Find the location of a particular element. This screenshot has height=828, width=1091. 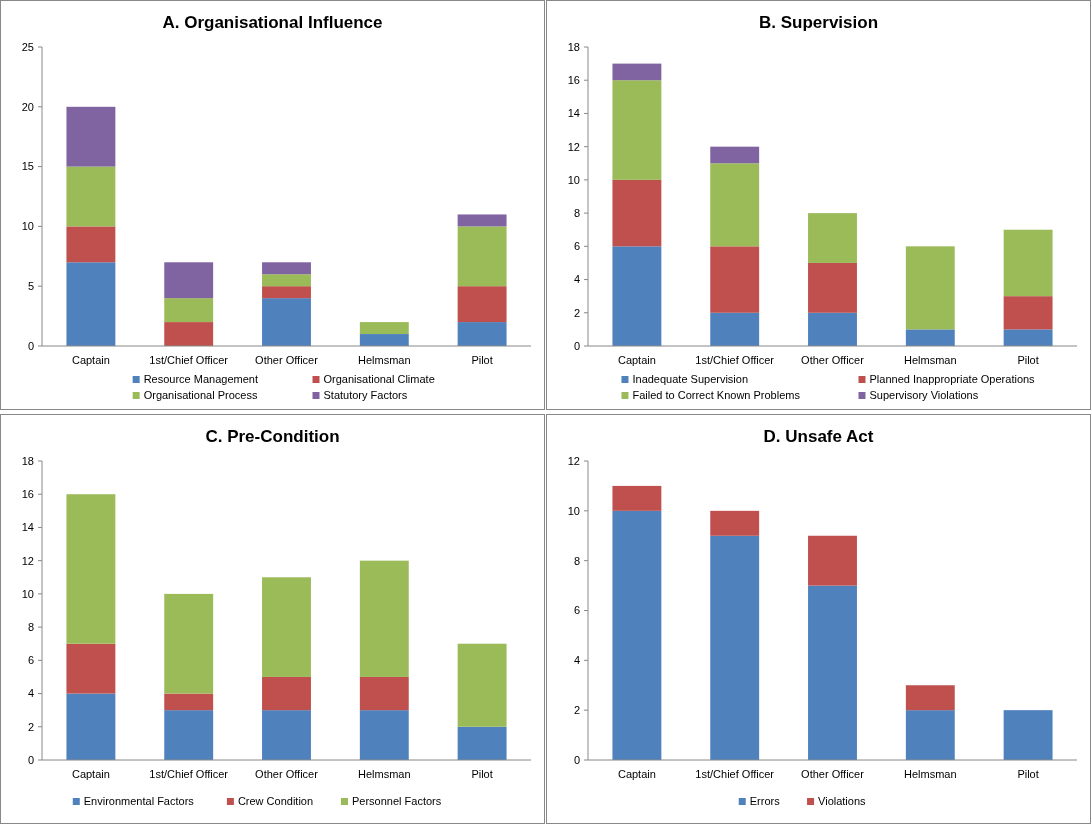

y-tick-label: 20 is located at coordinates (27, 106).